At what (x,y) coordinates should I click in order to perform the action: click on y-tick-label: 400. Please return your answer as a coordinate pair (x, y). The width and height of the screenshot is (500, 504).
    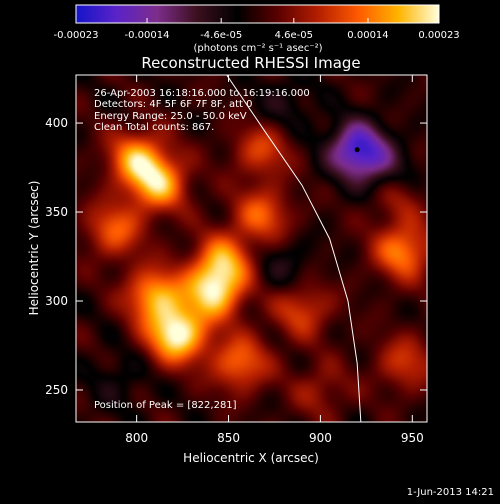
    Looking at the image, I should click on (56, 123).